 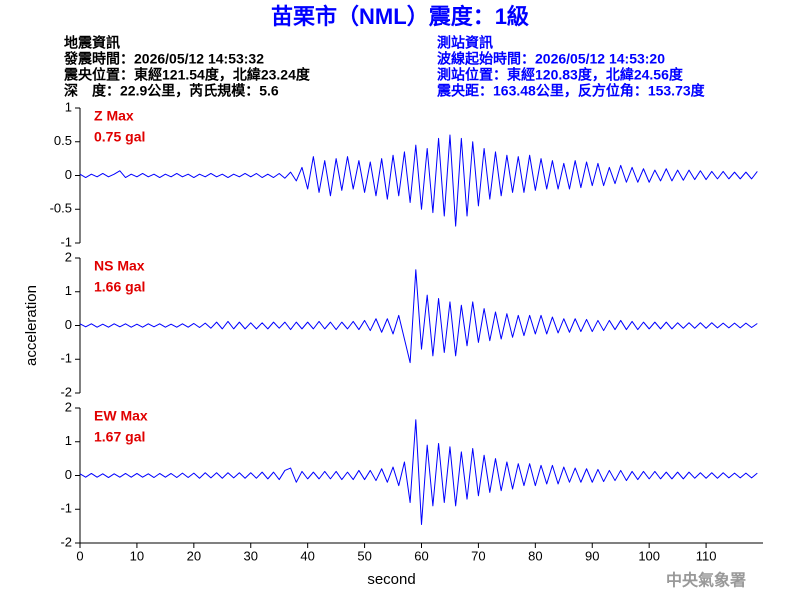 What do you see at coordinates (163, 59) in the screenshot?
I see `info-left: 發震時間：2026/05/12 14:53:32` at bounding box center [163, 59].